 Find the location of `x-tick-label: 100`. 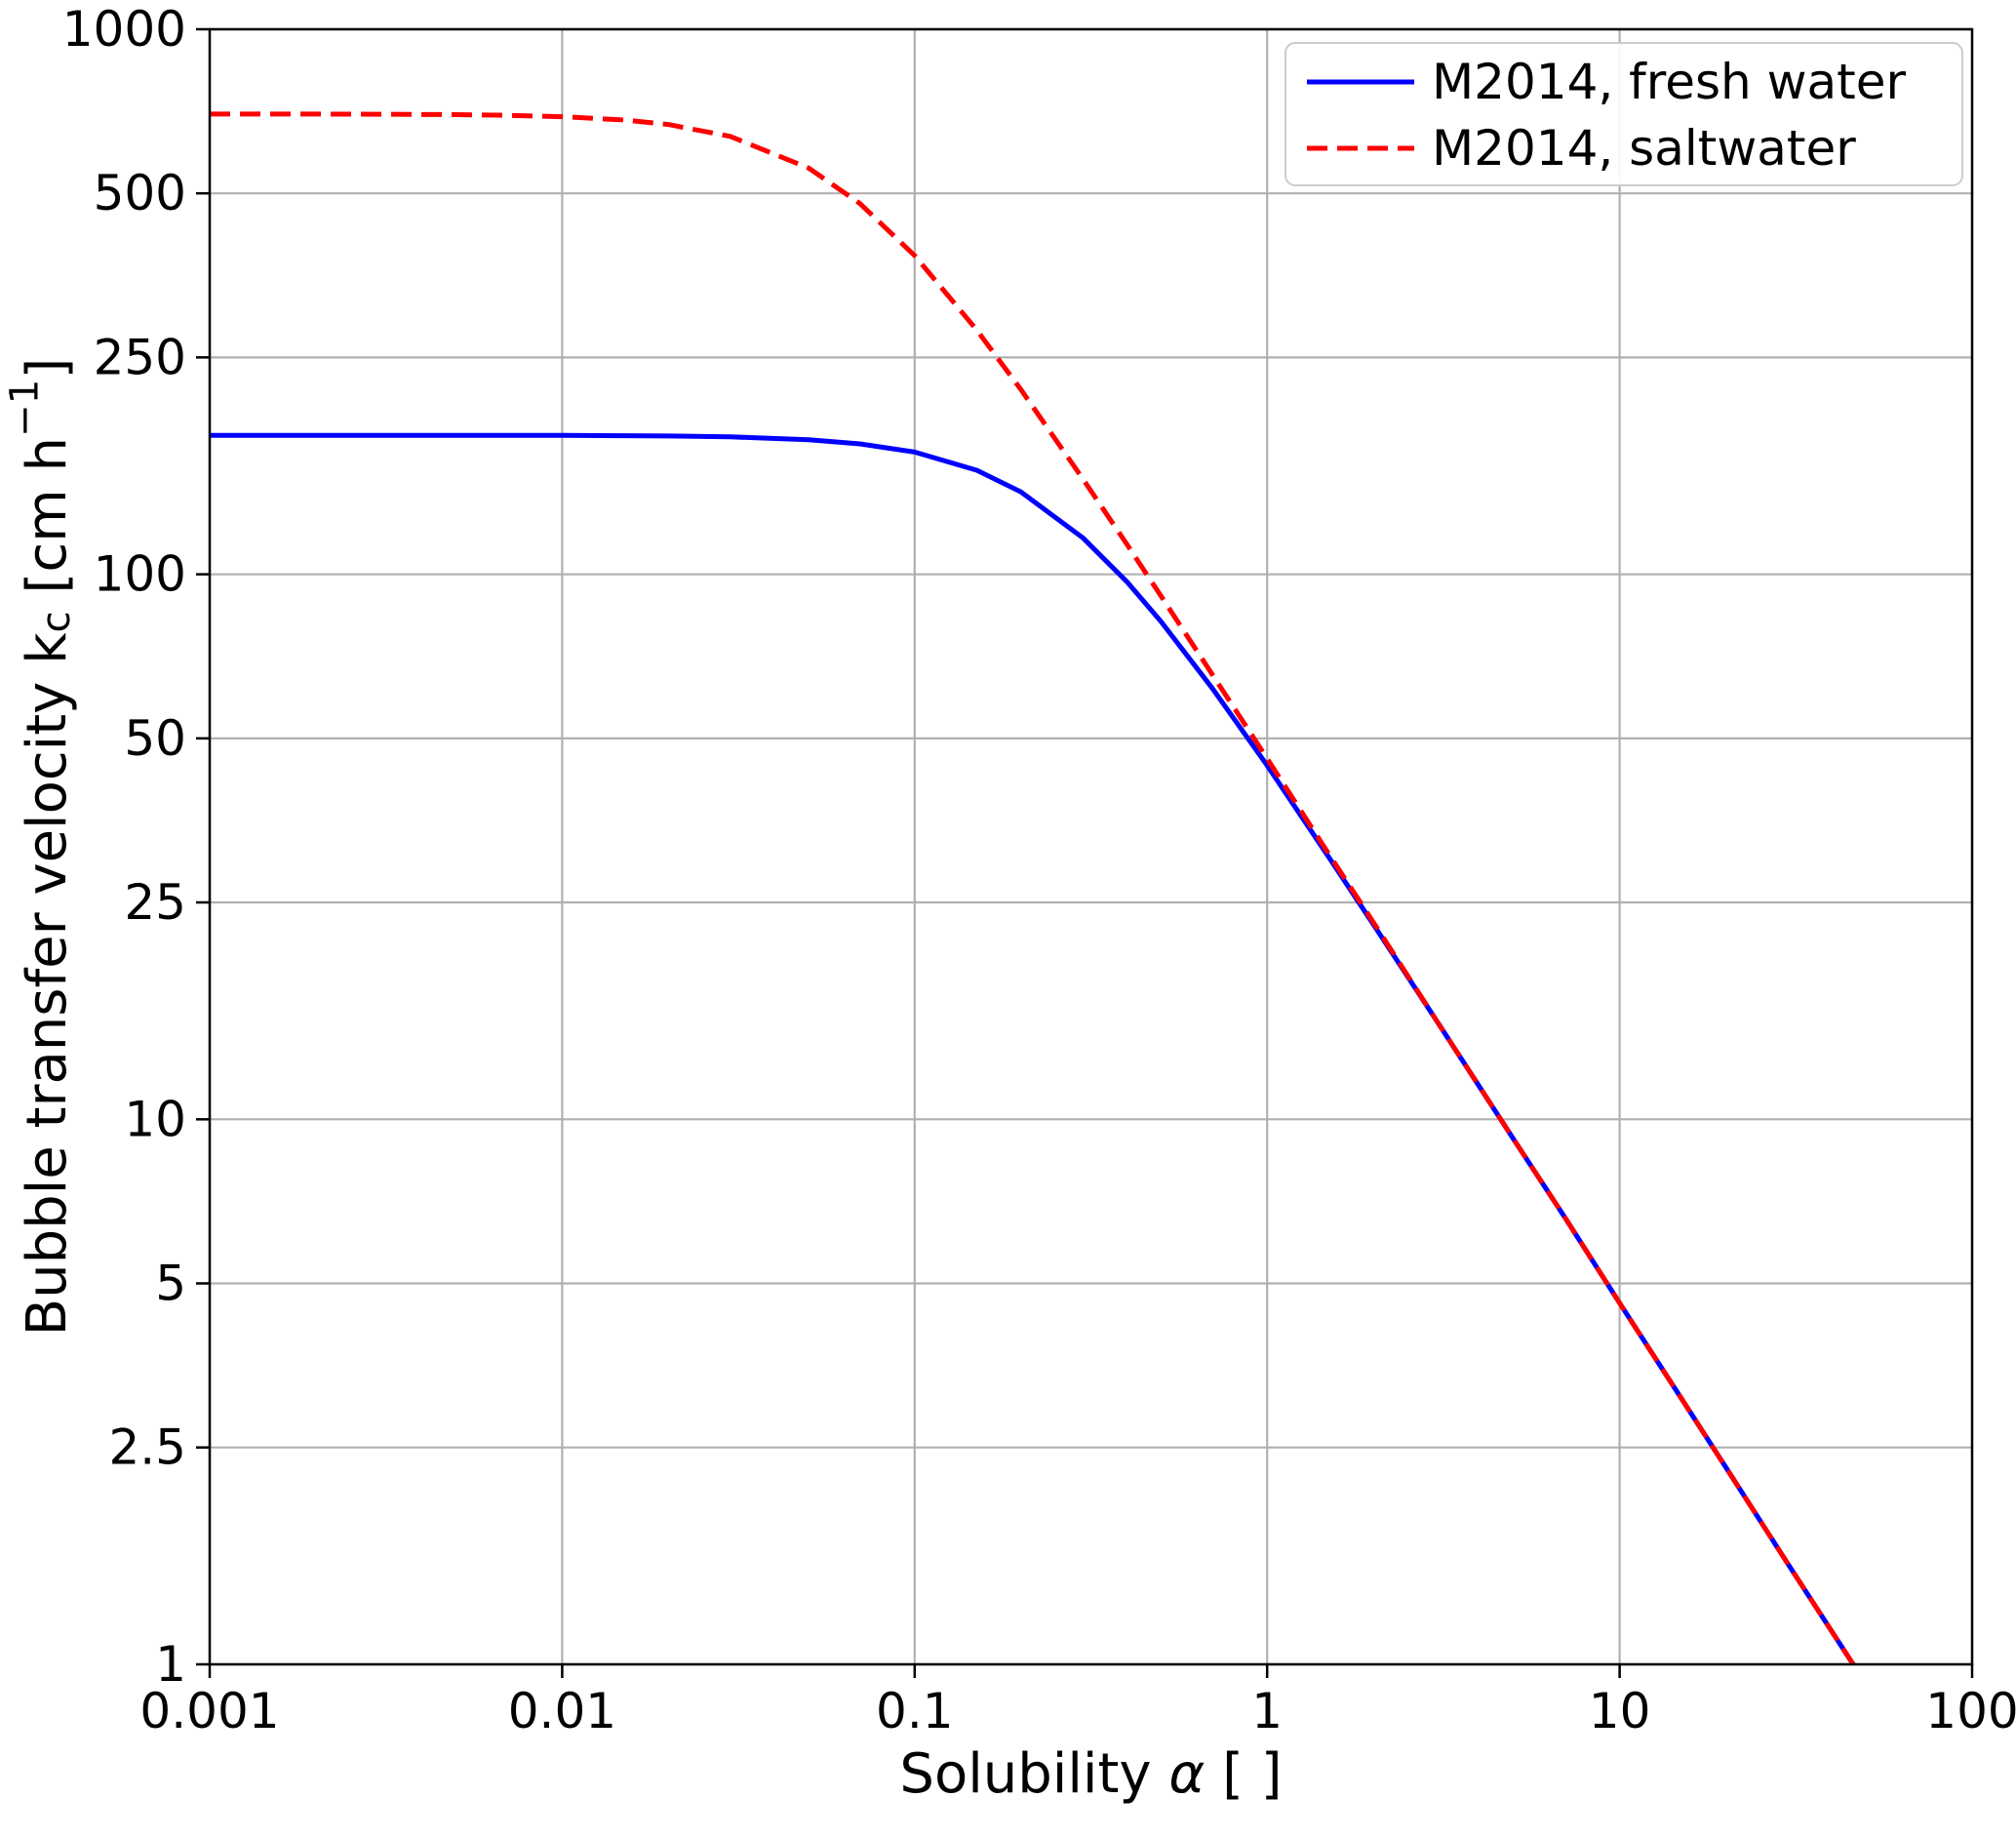

x-tick-label: 100 is located at coordinates (1971, 1711).